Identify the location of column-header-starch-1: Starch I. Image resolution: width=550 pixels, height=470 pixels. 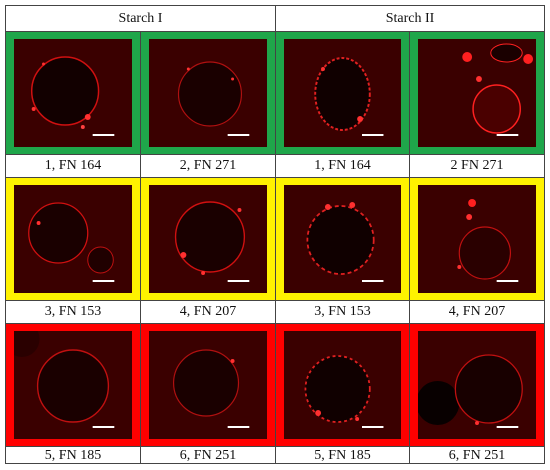
(141, 19).